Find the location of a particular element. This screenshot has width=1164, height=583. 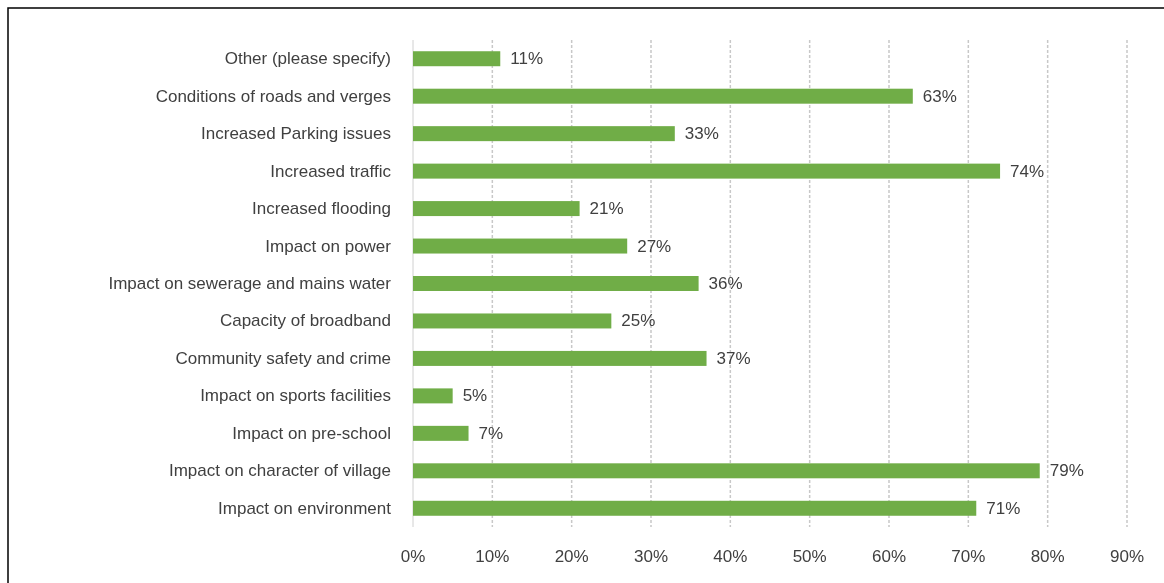

x-tick-label: 60% is located at coordinates (889, 556).